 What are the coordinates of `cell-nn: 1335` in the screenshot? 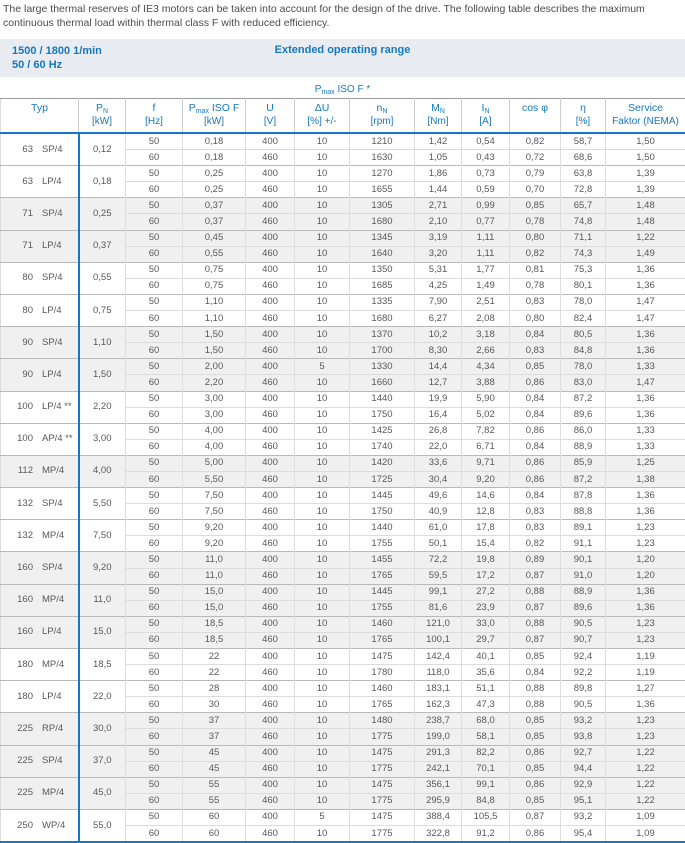 It's located at (382, 302).